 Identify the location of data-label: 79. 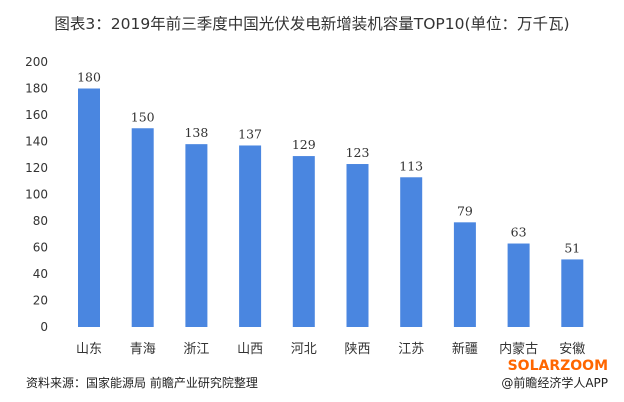
(465, 210).